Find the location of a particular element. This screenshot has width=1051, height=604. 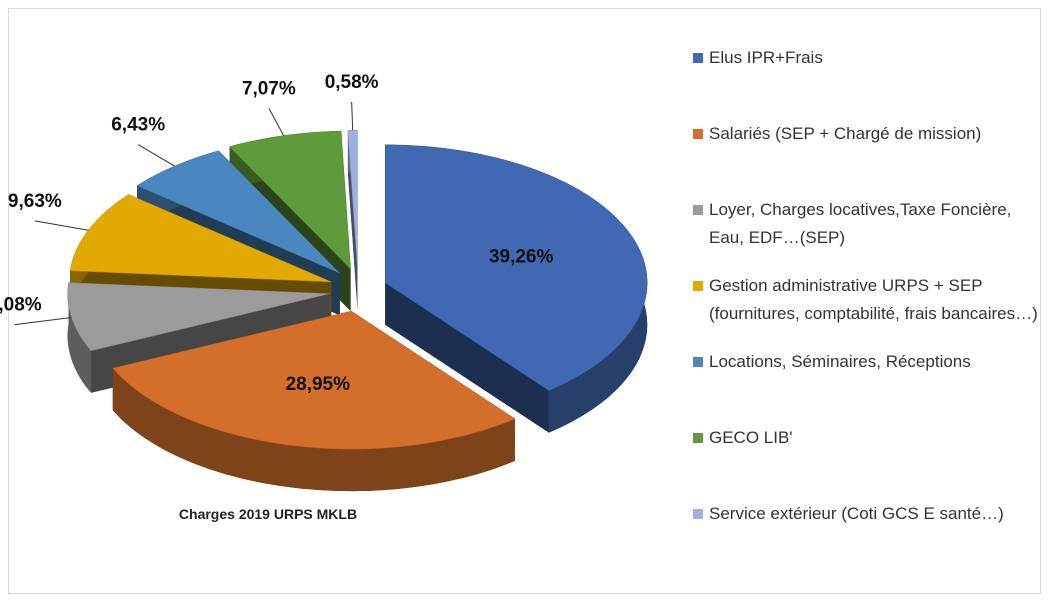

legend-item: Locations, Séminaires, Réceptions is located at coordinates (865, 362).